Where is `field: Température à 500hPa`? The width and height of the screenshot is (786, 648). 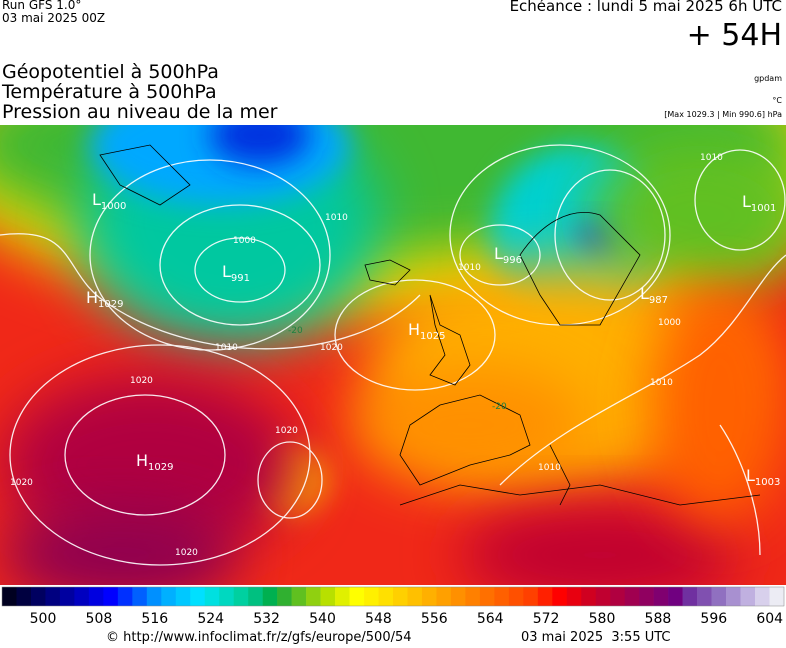 field: Température à 500hPa is located at coordinates (109, 92).